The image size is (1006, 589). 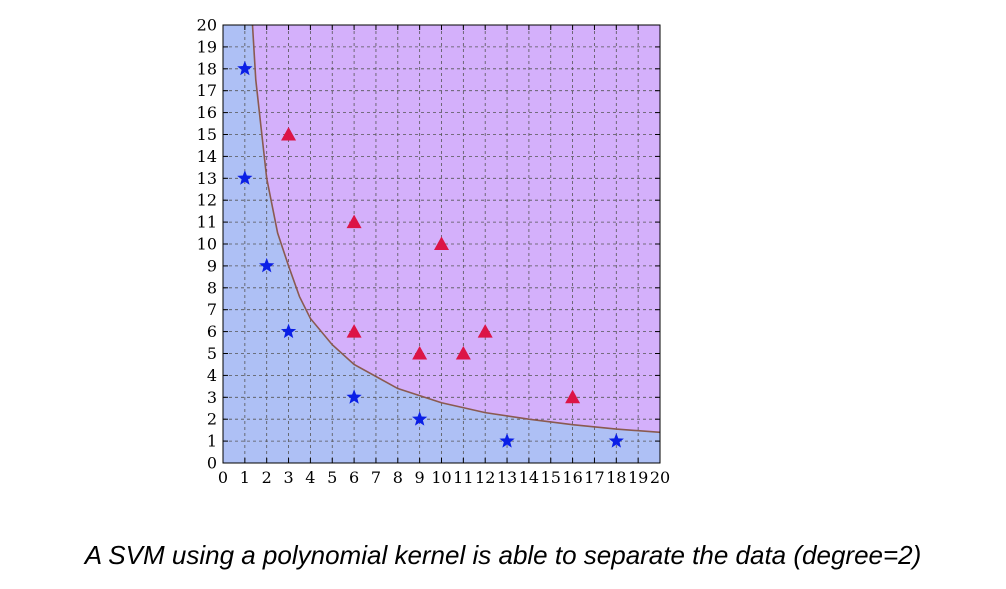 I want to click on x-tick-label: 1, so click(x=245, y=477).